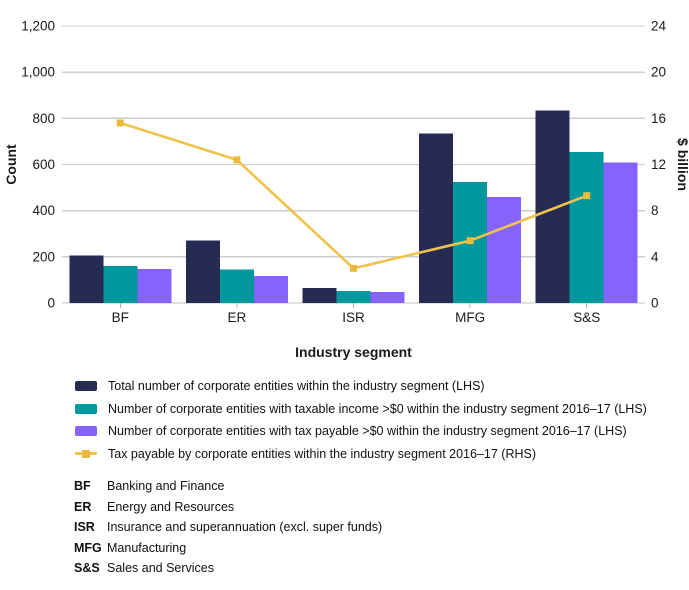  I want to click on svg-text: 24, so click(659, 26).